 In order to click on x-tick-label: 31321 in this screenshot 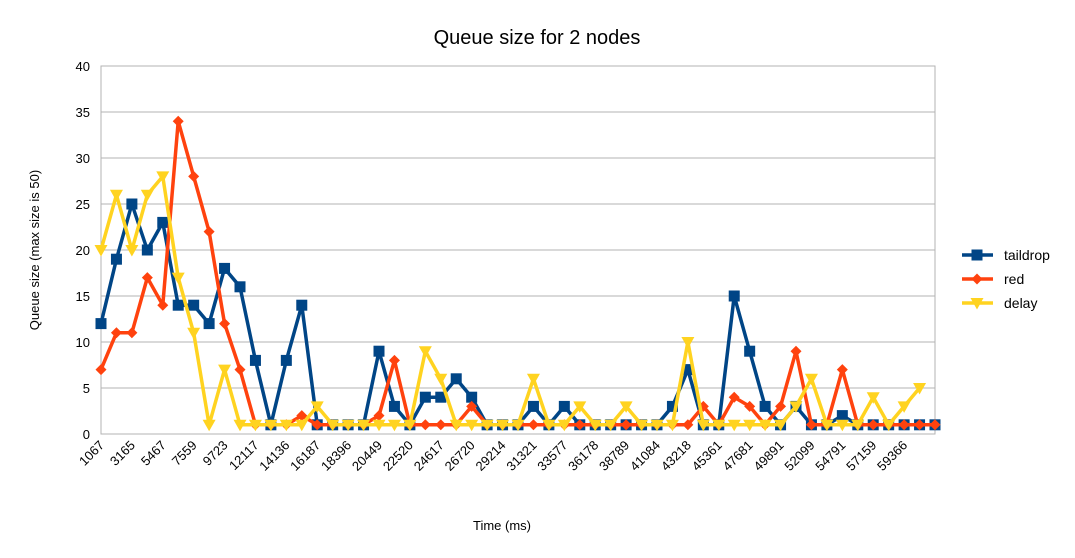, I will do `click(521, 456)`.